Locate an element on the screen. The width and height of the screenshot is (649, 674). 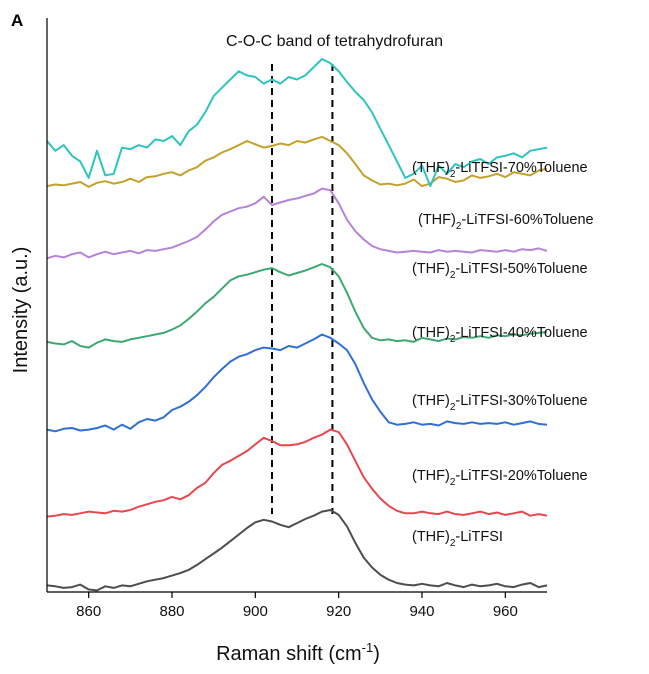
x-tick-label: 880 is located at coordinates (171, 611).